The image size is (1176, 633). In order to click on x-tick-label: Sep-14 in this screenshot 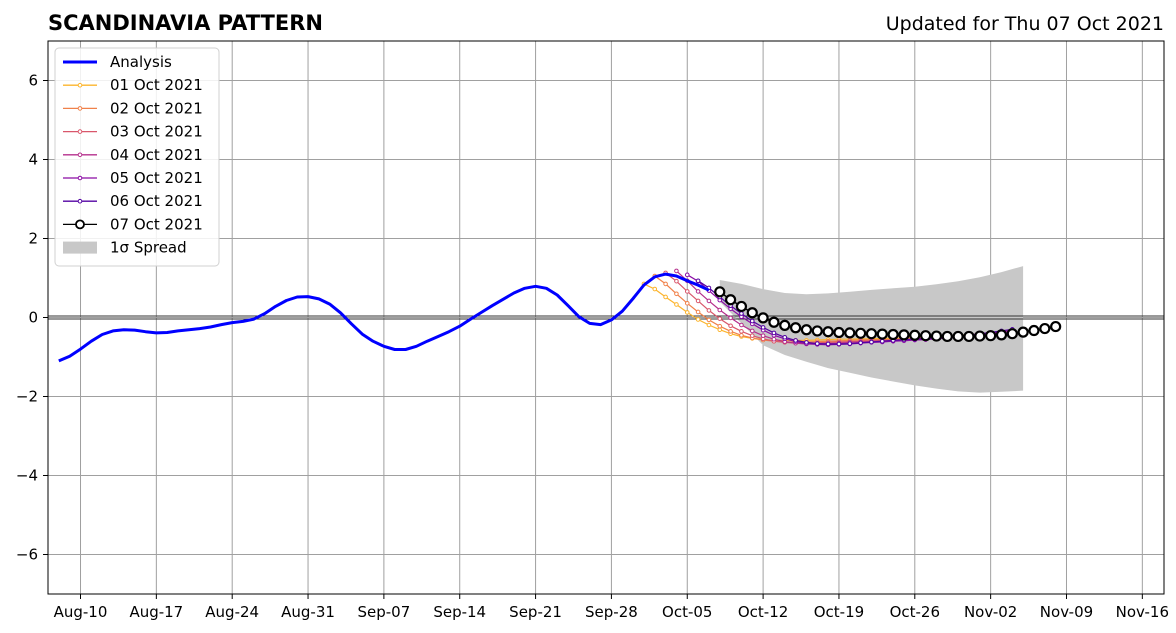, I will do `click(459, 612)`.